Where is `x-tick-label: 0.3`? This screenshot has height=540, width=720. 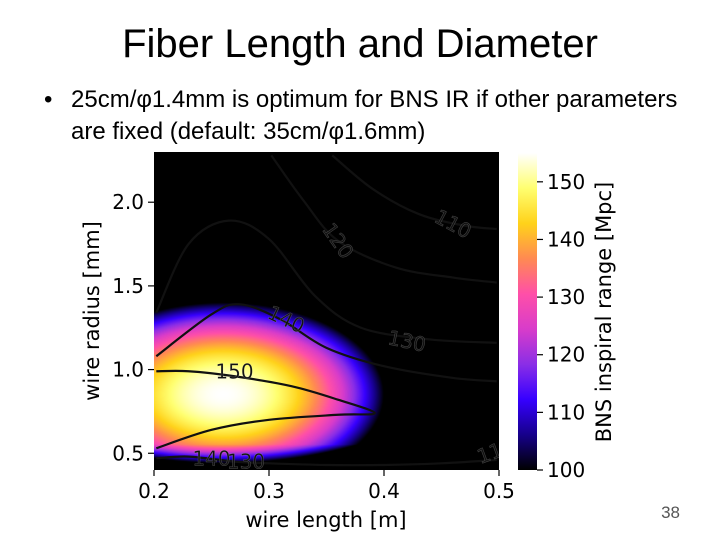 x-tick-label: 0.3 is located at coordinates (269, 491).